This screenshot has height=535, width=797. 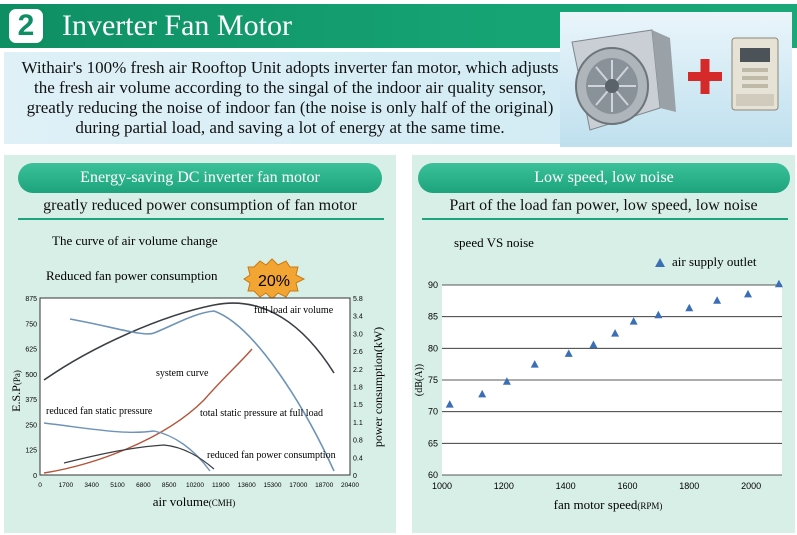 What do you see at coordinates (117, 485) in the screenshot?
I see `x-tick-label: 5100` at bounding box center [117, 485].